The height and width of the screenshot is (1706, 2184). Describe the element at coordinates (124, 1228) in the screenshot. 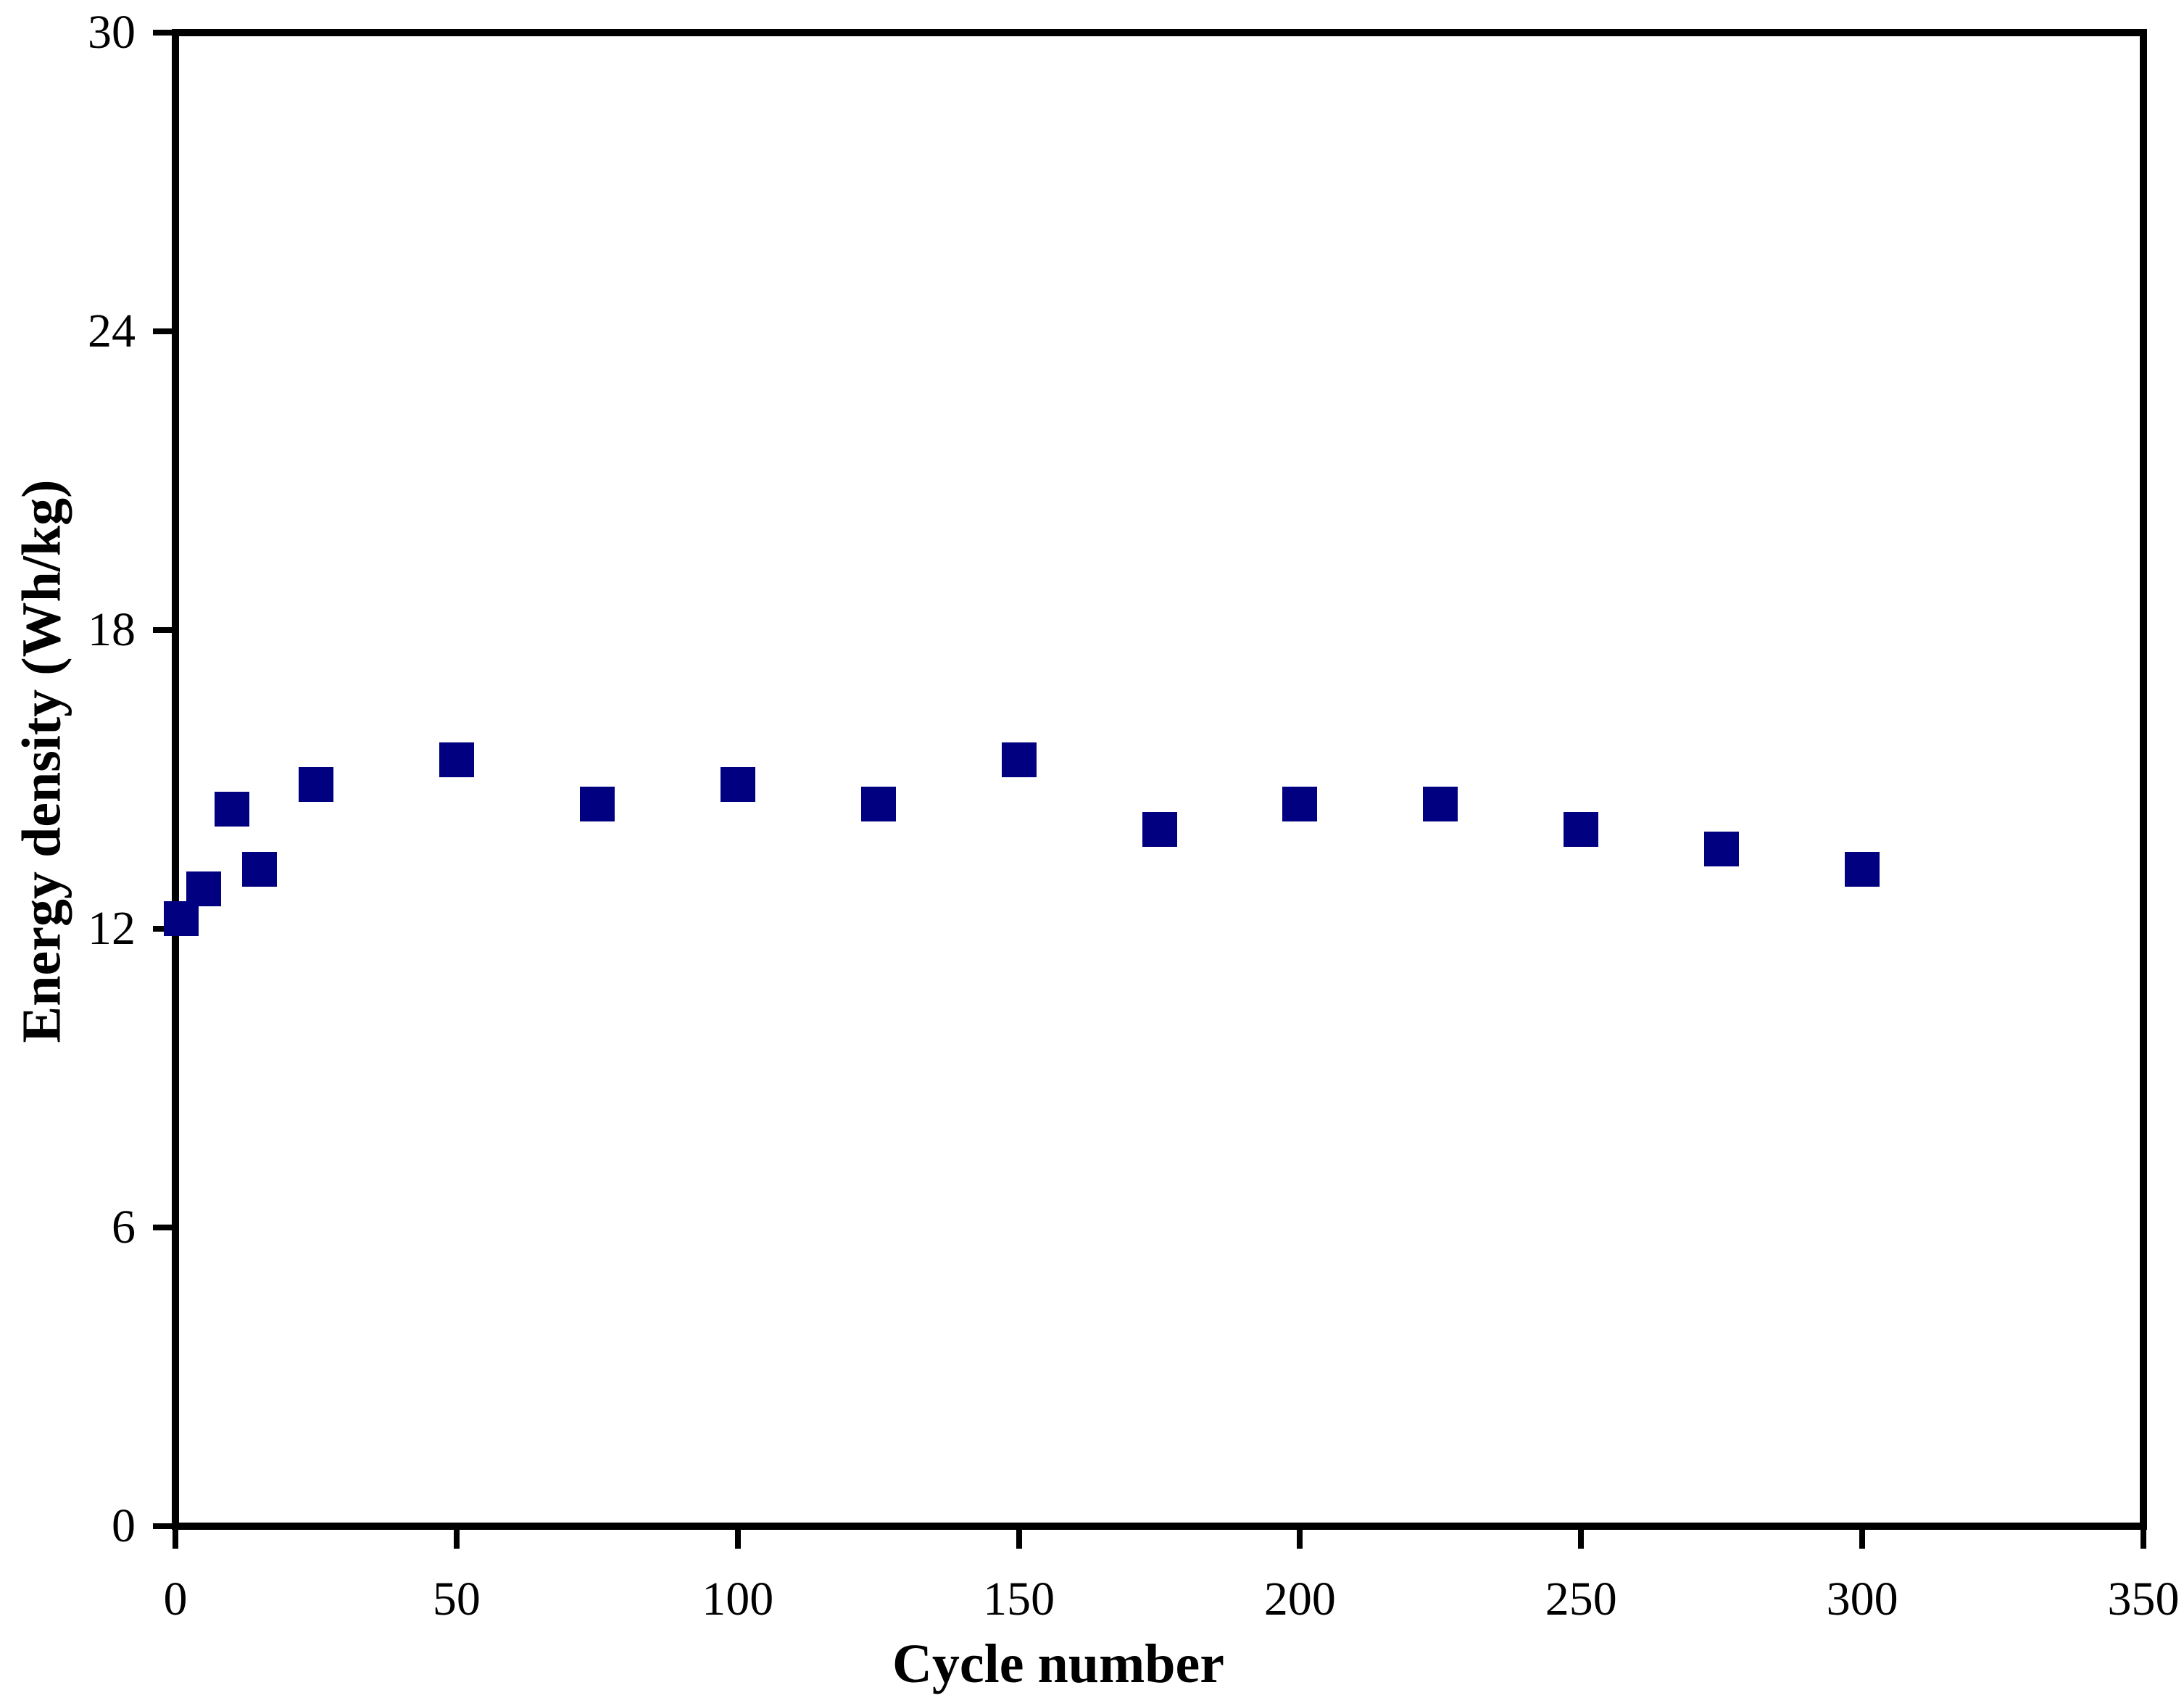

I see `y-tick-label: 6` at that location.